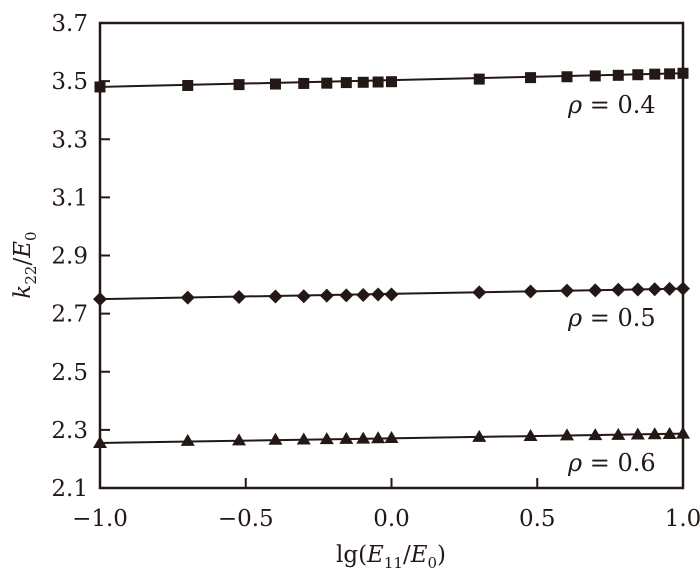 The height and width of the screenshot is (582, 700). I want to click on y-tick-label: 2.7, so click(69, 315).